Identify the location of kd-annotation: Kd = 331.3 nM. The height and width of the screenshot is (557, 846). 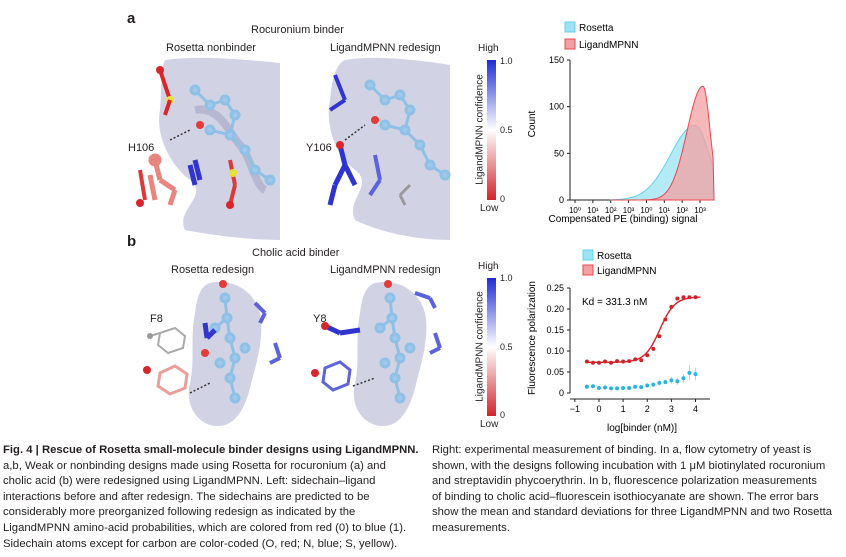
(614, 302).